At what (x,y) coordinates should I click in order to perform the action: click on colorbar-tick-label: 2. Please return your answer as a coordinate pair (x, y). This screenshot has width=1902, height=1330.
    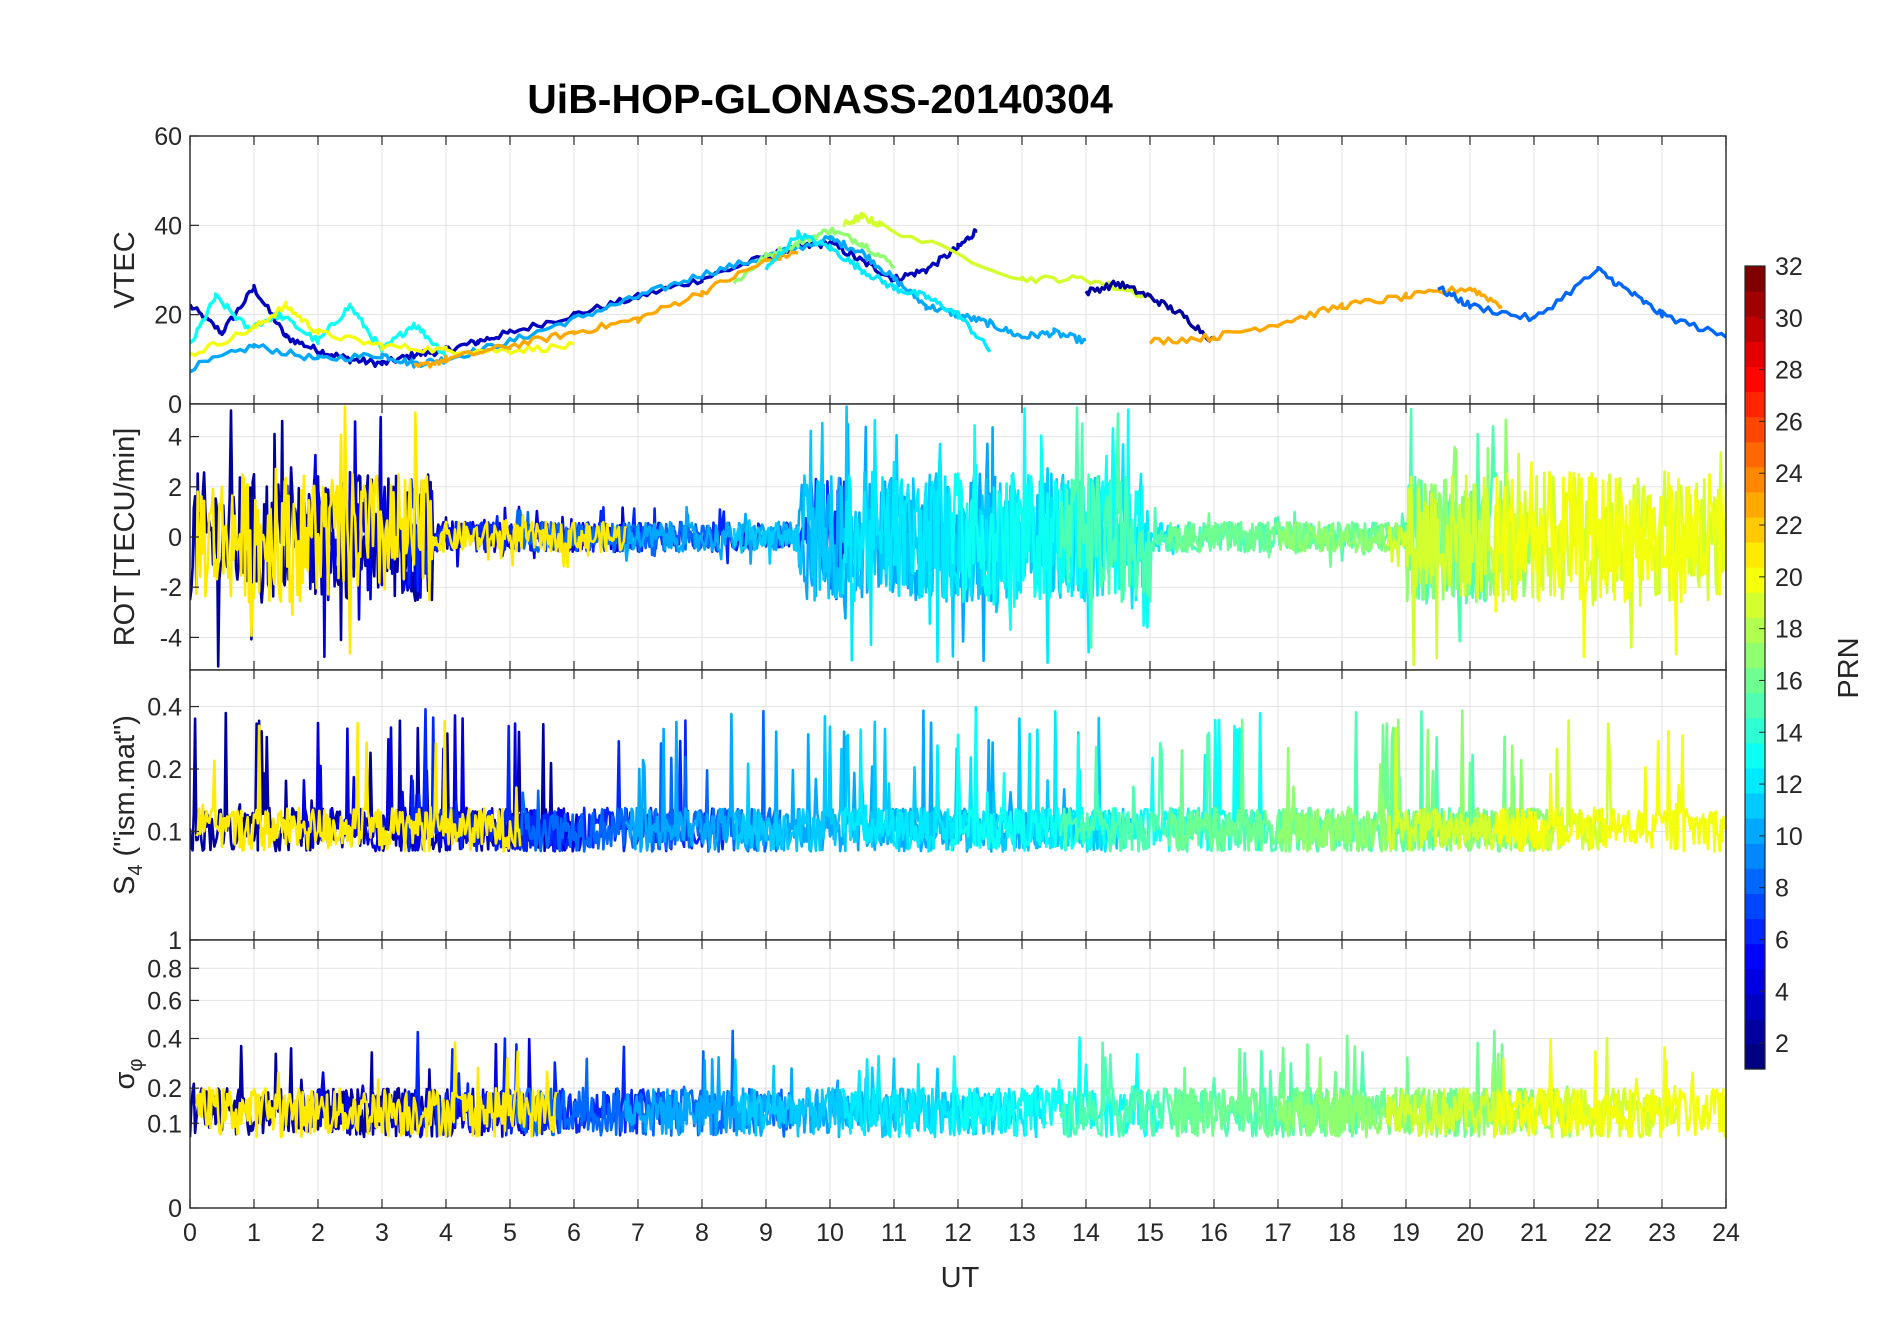
    Looking at the image, I should click on (1782, 1044).